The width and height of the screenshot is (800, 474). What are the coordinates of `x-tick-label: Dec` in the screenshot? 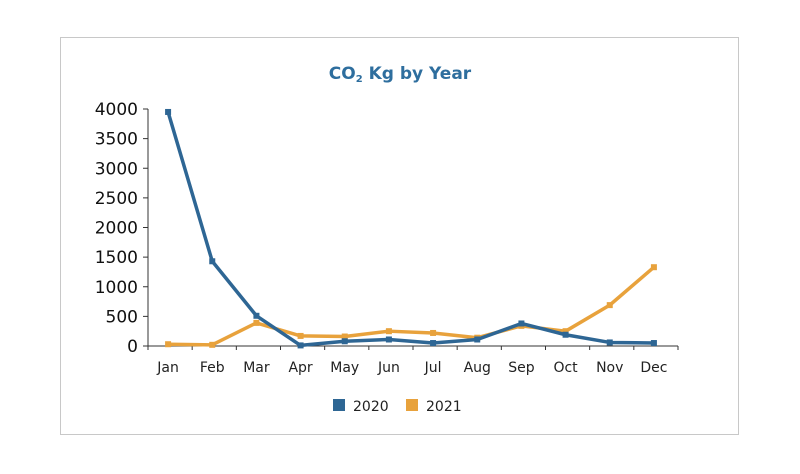 It's located at (653, 368).